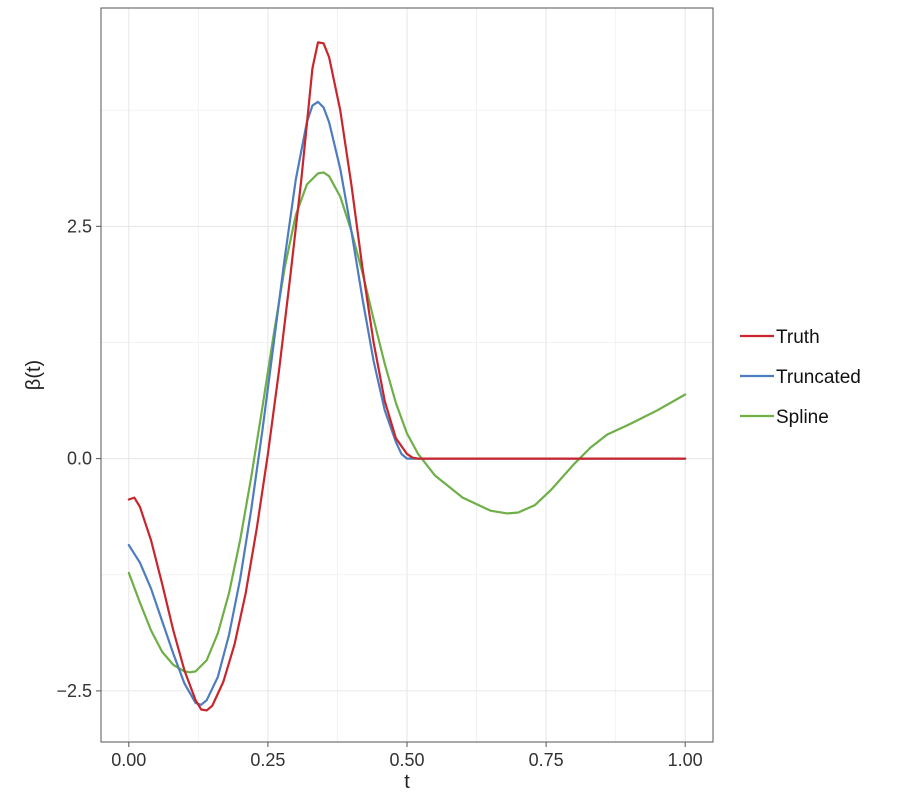 Image resolution: width=900 pixels, height=800 pixels. I want to click on x-axis-title: t, so click(407, 782).